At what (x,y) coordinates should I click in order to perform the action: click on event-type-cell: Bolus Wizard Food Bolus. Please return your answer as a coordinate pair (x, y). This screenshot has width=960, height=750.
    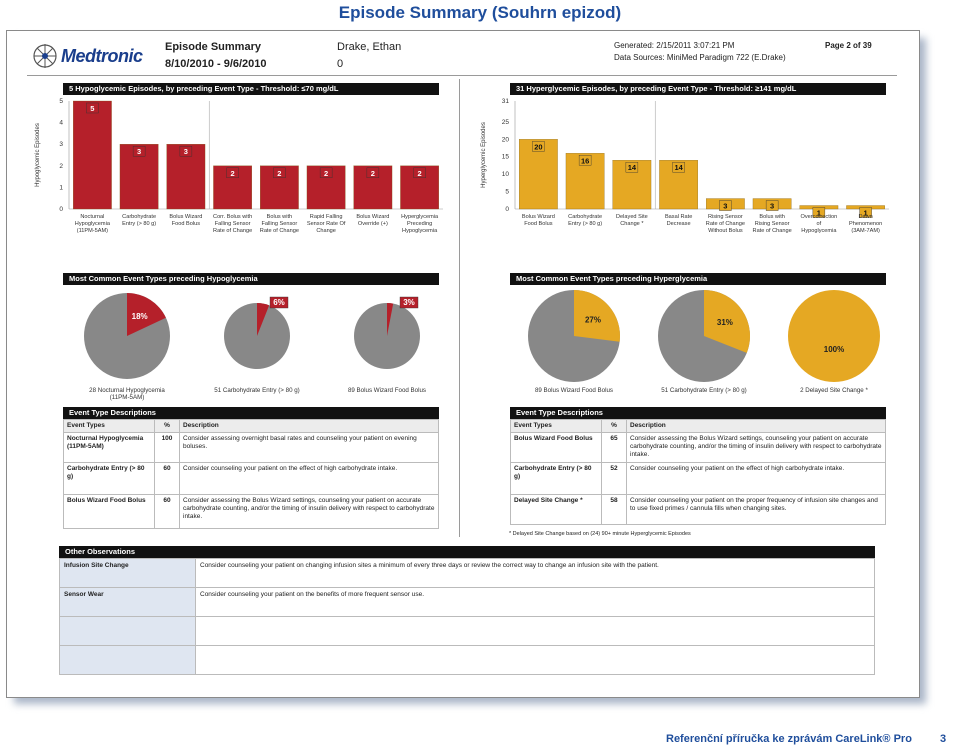
    Looking at the image, I should click on (109, 512).